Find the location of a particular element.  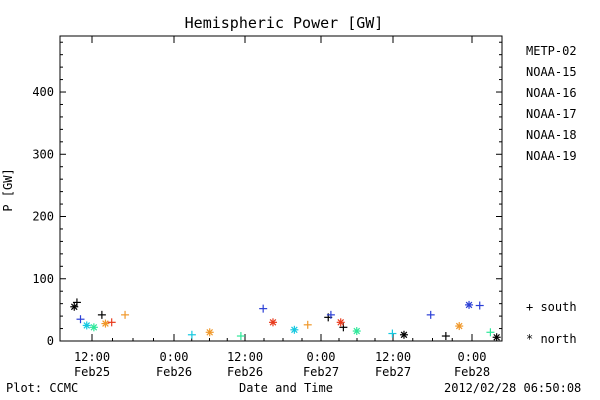

x-tick-date: Feb28 is located at coordinates (472, 372).